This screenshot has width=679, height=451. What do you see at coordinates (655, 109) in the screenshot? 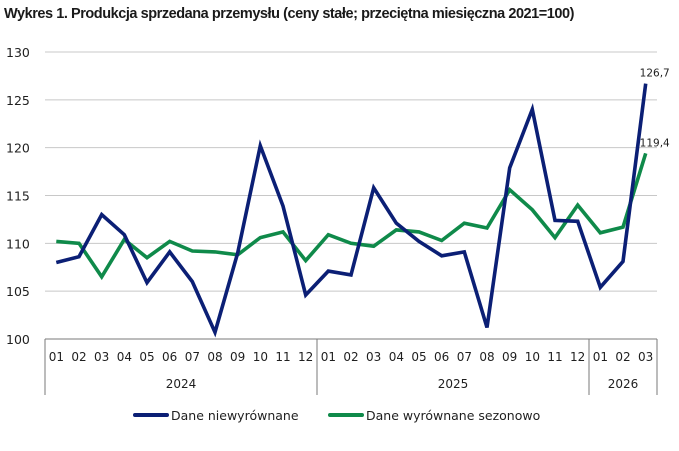
I see `data-labels: 119,4 126,7` at bounding box center [655, 109].